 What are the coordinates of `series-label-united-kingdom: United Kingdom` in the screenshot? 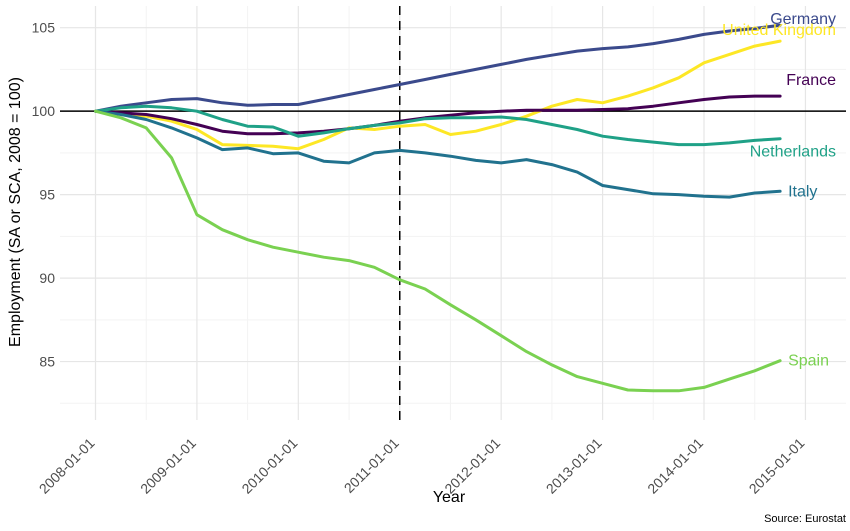 It's located at (779, 30).